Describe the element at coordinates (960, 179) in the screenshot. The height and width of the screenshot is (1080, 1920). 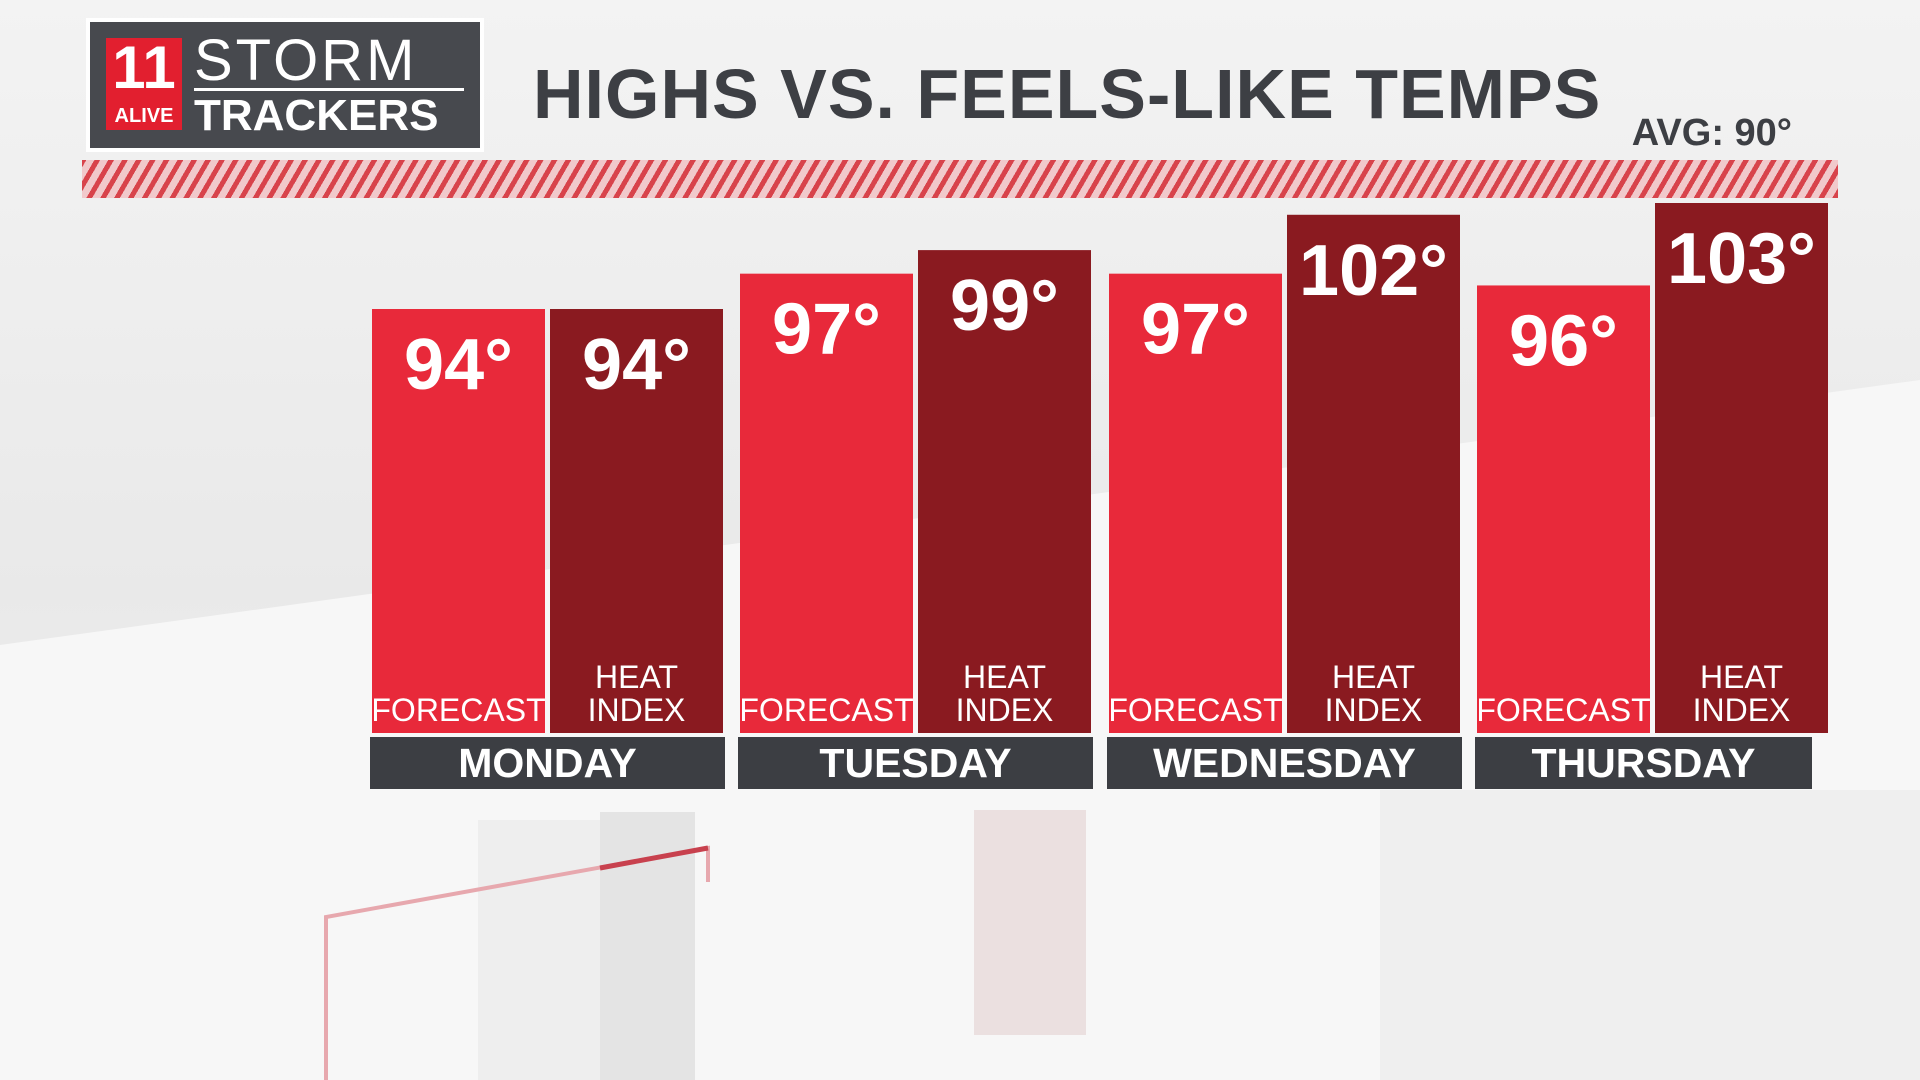
I see `header-stripe-divider` at that location.